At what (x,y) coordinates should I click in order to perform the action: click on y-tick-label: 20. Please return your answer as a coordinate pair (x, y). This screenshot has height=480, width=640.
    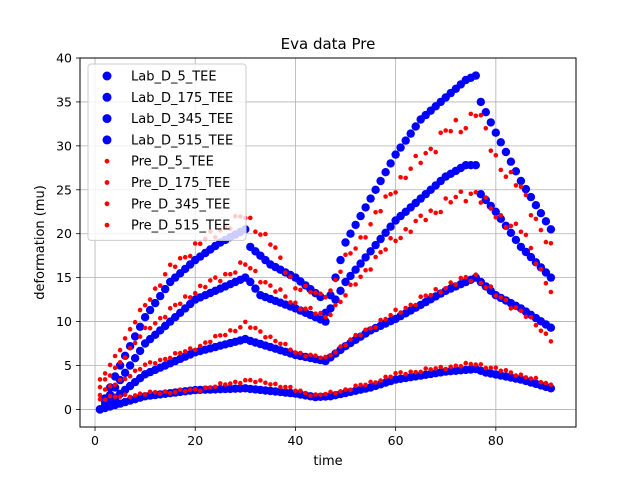
    Looking at the image, I should click on (64, 233).